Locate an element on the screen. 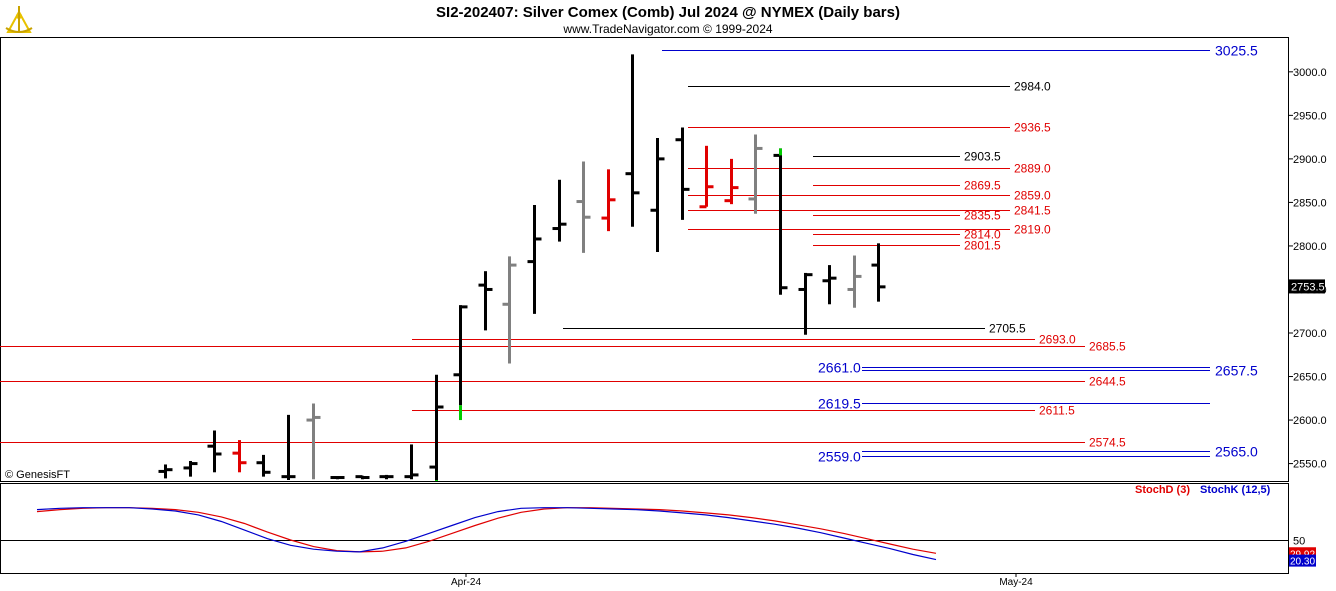 The width and height of the screenshot is (1336, 591). level-label: 2984.0 is located at coordinates (1032, 87).